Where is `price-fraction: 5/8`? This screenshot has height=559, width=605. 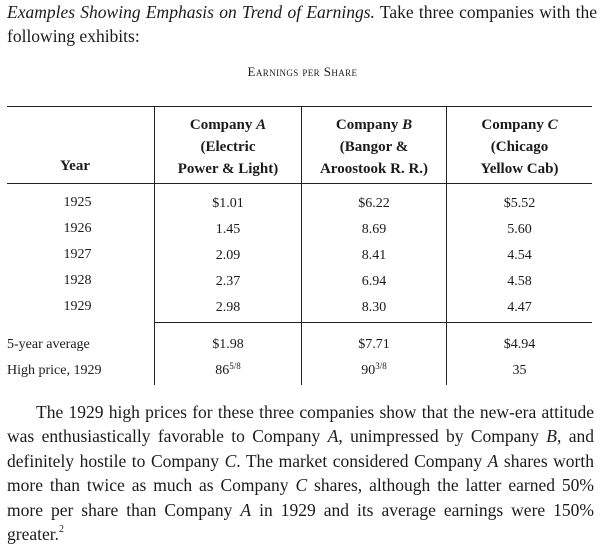 price-fraction: 5/8 is located at coordinates (235, 366).